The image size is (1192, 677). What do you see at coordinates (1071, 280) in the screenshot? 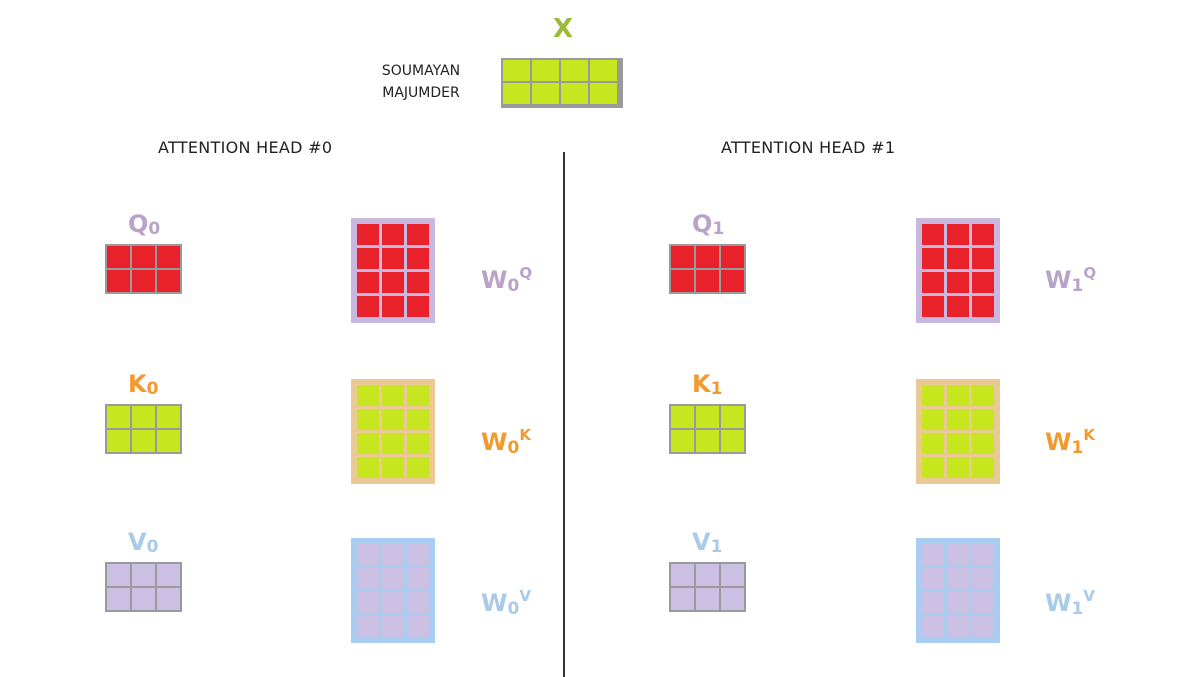
I see `w1q-label: W1Q` at bounding box center [1071, 280].